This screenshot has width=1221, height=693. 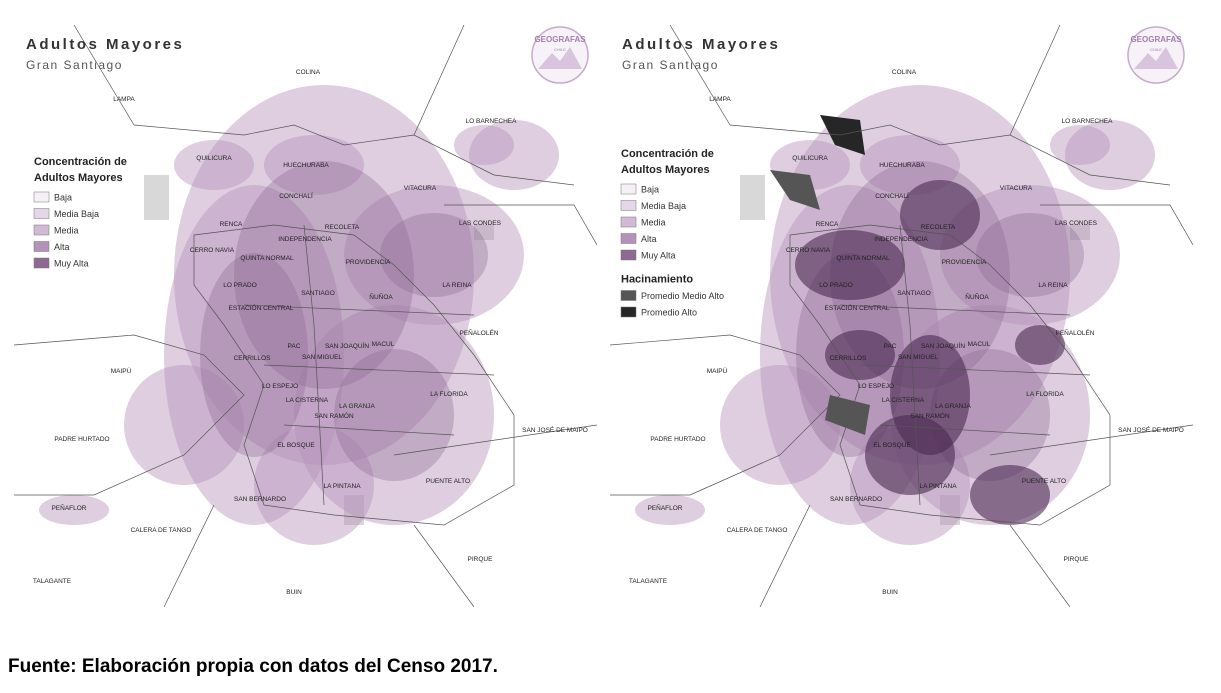 I want to click on map-subtitle: Gran Santiago, so click(x=74, y=65).